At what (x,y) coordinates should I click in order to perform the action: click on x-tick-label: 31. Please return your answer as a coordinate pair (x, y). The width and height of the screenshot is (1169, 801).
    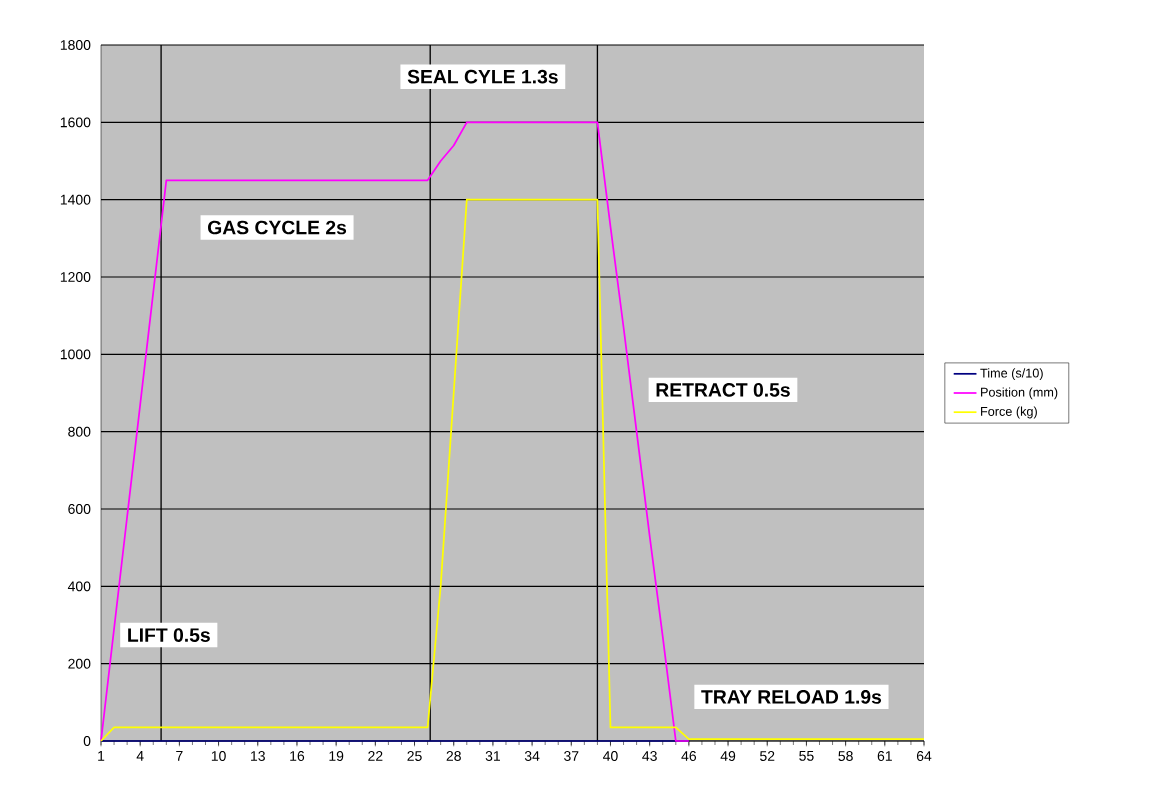
    Looking at the image, I should click on (492, 756).